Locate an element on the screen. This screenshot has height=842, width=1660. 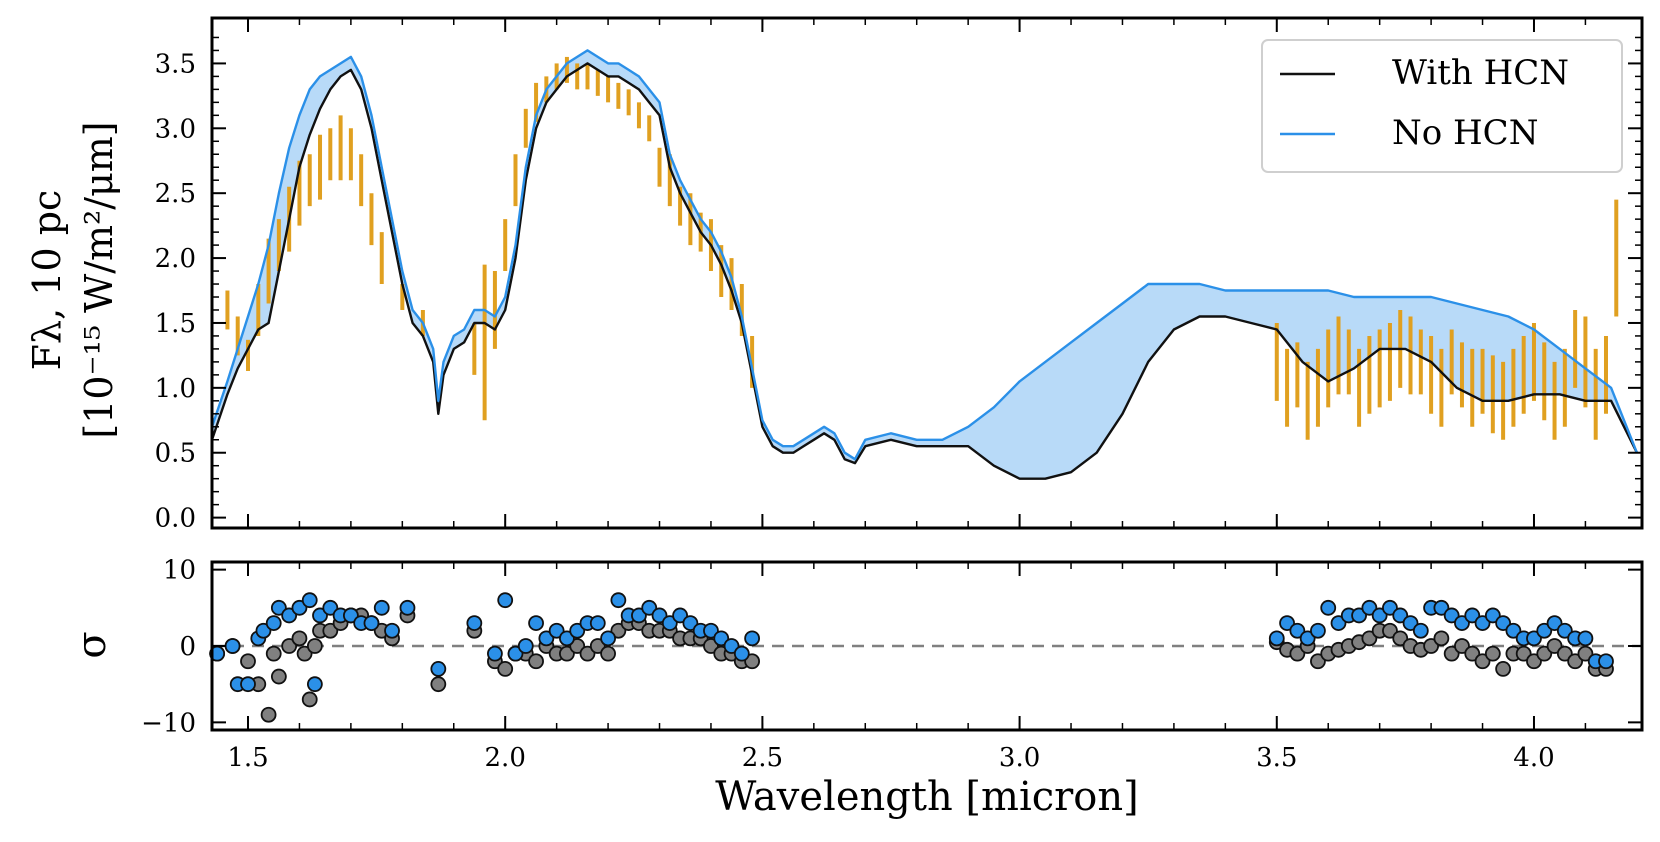
bottom-xtick-label: 4.0 is located at coordinates (1533, 758).